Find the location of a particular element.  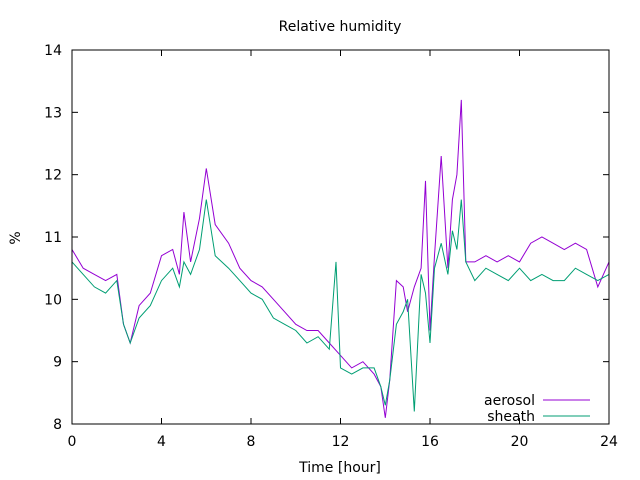

y-tick-label: 11 is located at coordinates (53, 238).